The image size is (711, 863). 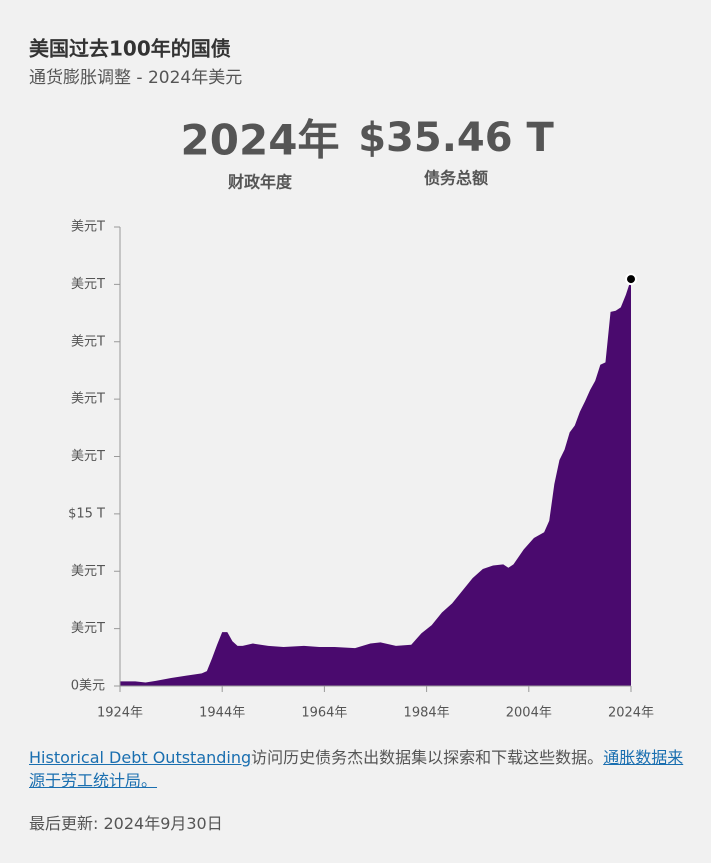 I want to click on y-tick-label: $15 T, so click(x=86, y=513).